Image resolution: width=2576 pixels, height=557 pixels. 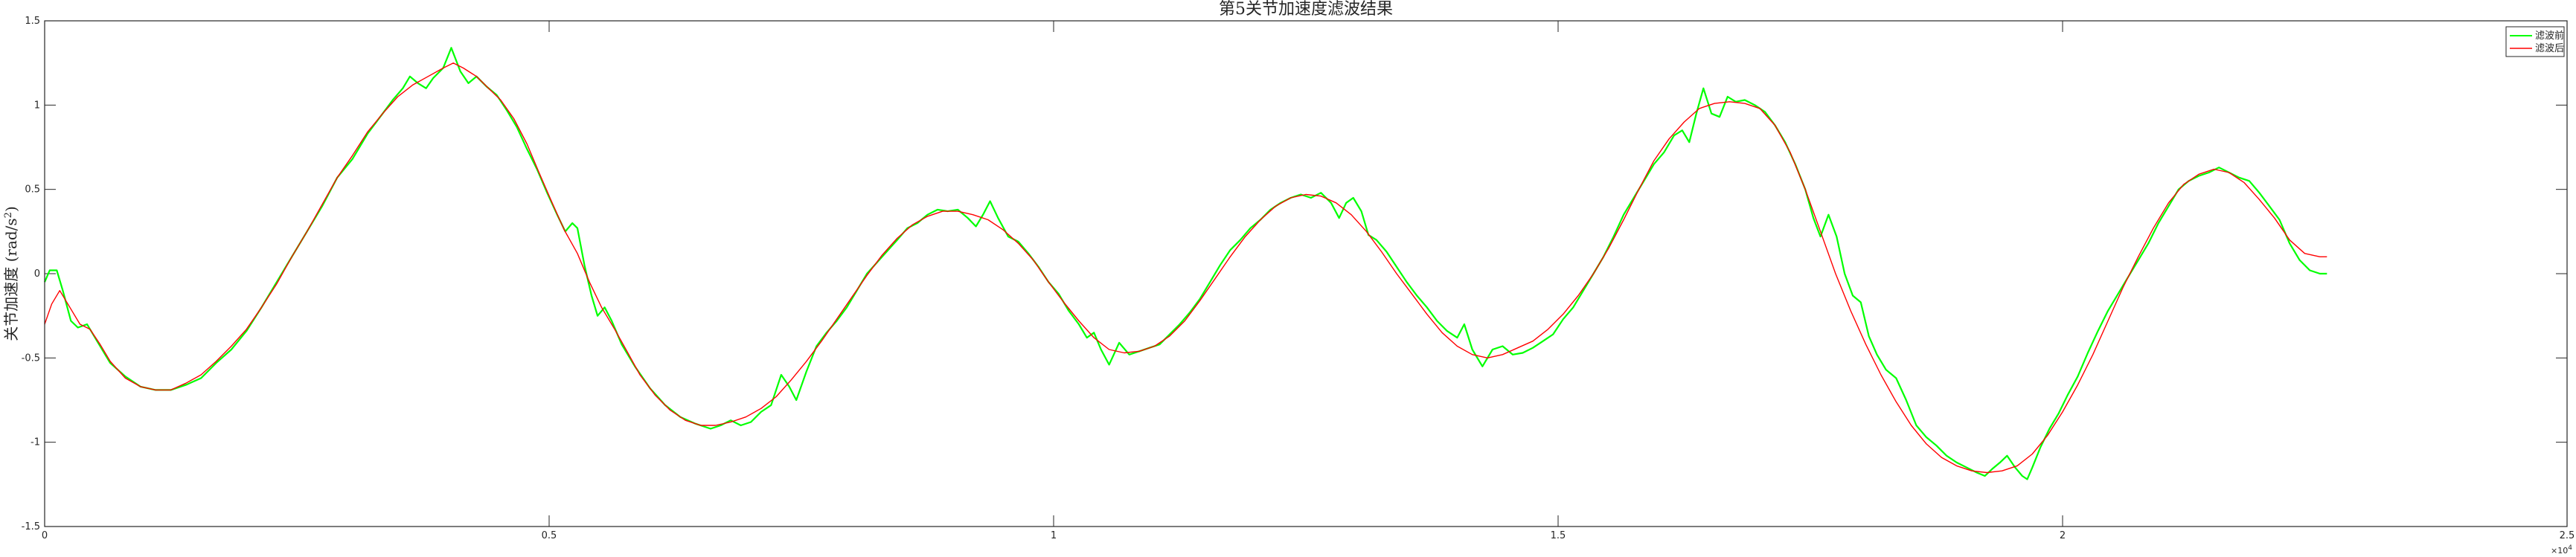 I want to click on y-tick-label: 1.5, so click(x=33, y=21).